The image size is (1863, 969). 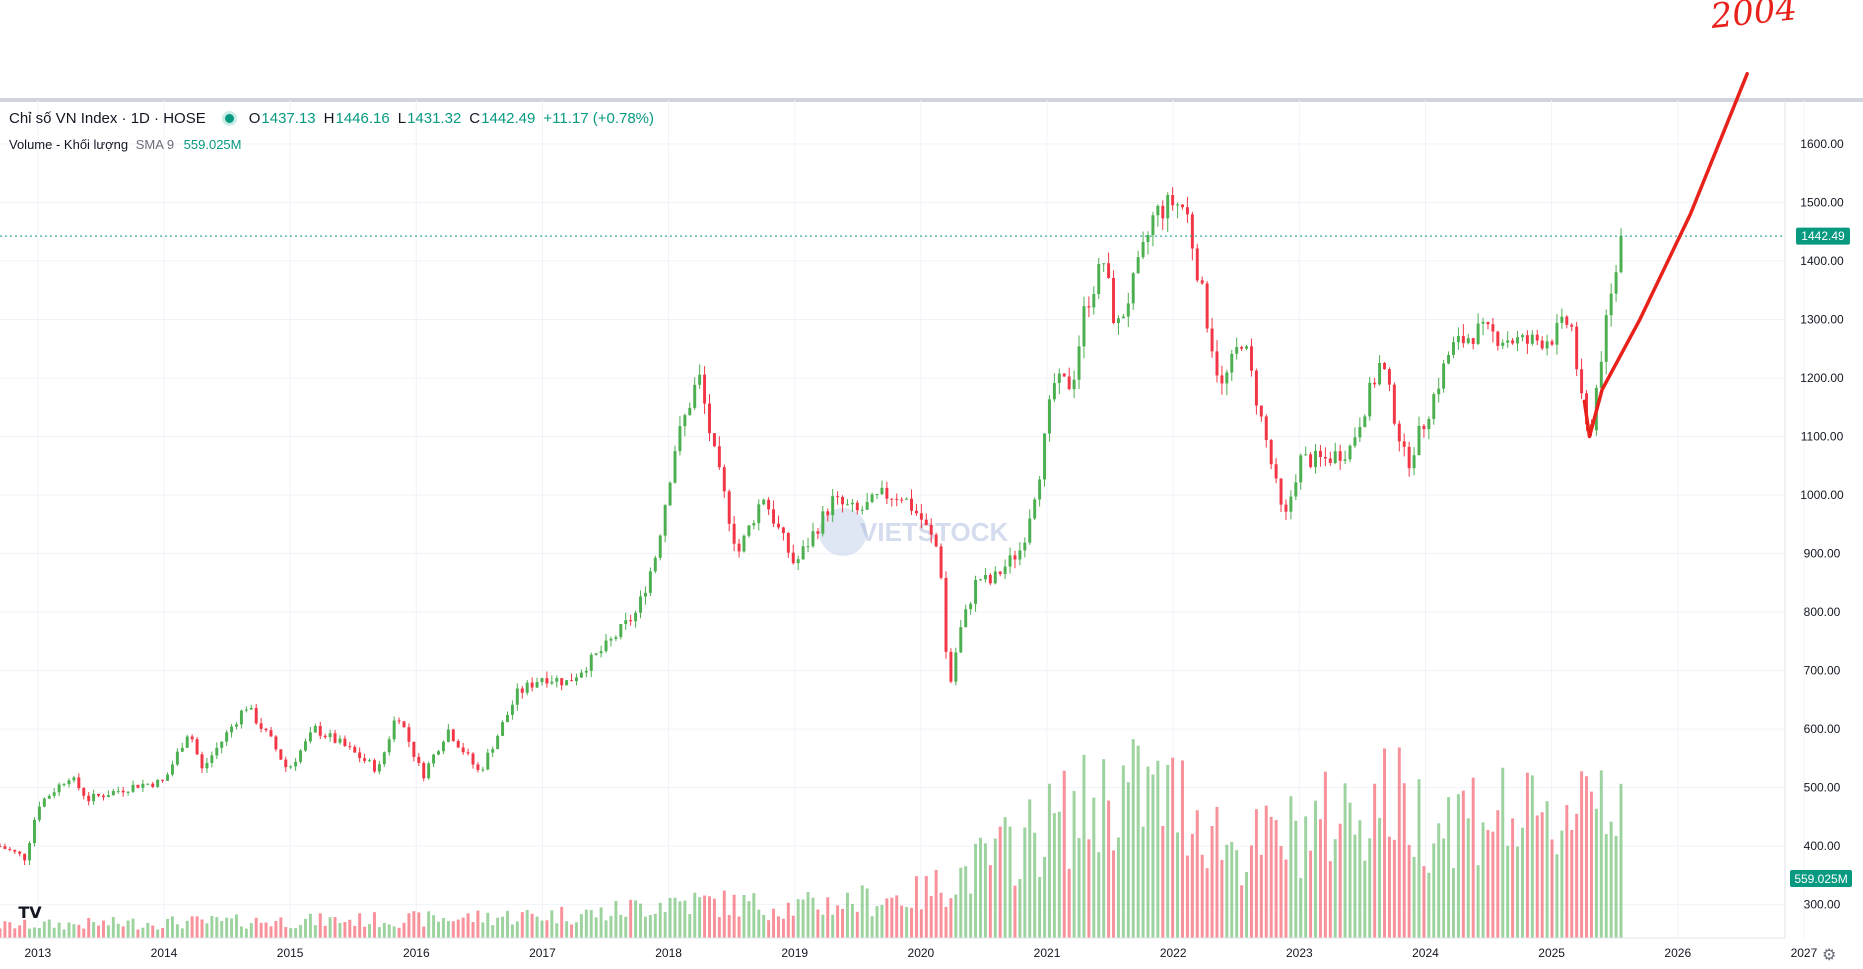 I want to click on volume-legend: Volume - Khối lượng SMA 9 559.025M, so click(x=125, y=144).